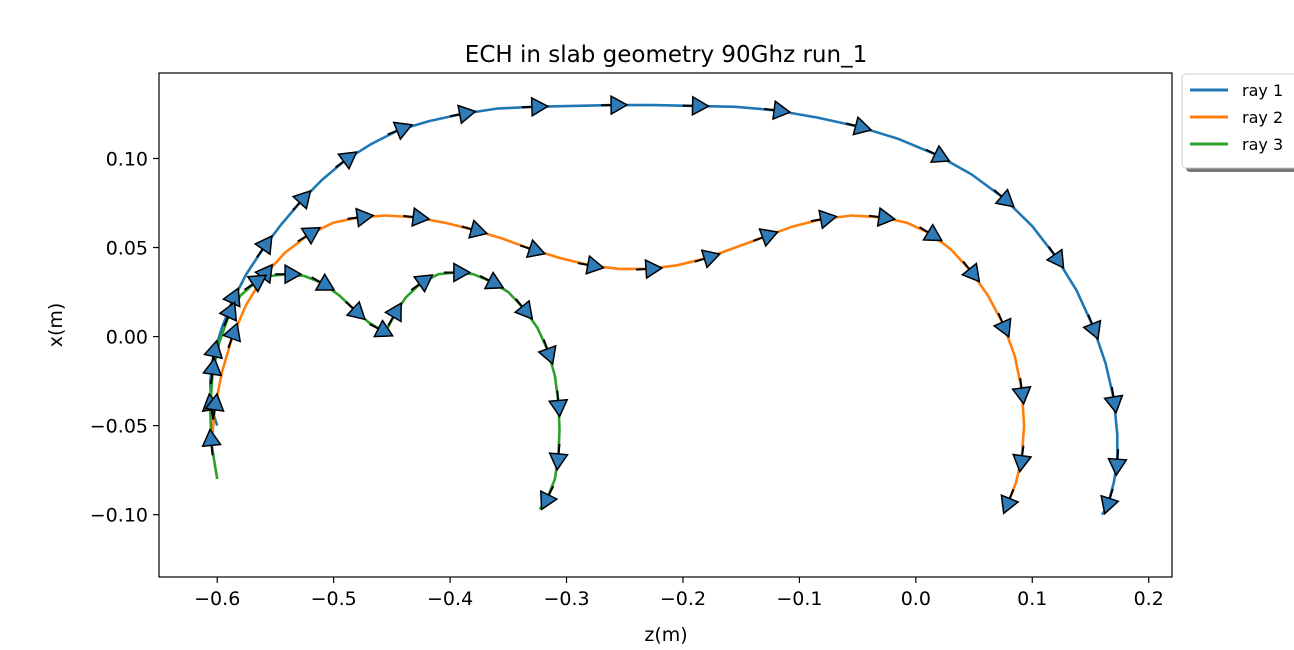 This screenshot has height=650, width=1294. I want to click on x-tick-label: 0.1, so click(1032, 599).